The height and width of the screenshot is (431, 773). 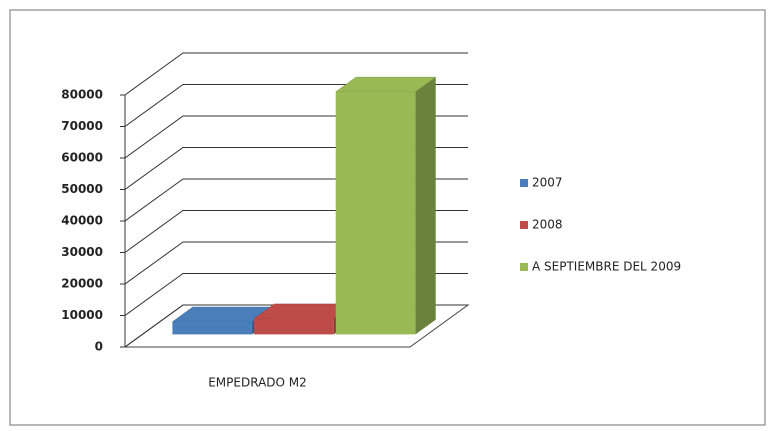 What do you see at coordinates (425, 206) in the screenshot?
I see `bar-side` at bounding box center [425, 206].